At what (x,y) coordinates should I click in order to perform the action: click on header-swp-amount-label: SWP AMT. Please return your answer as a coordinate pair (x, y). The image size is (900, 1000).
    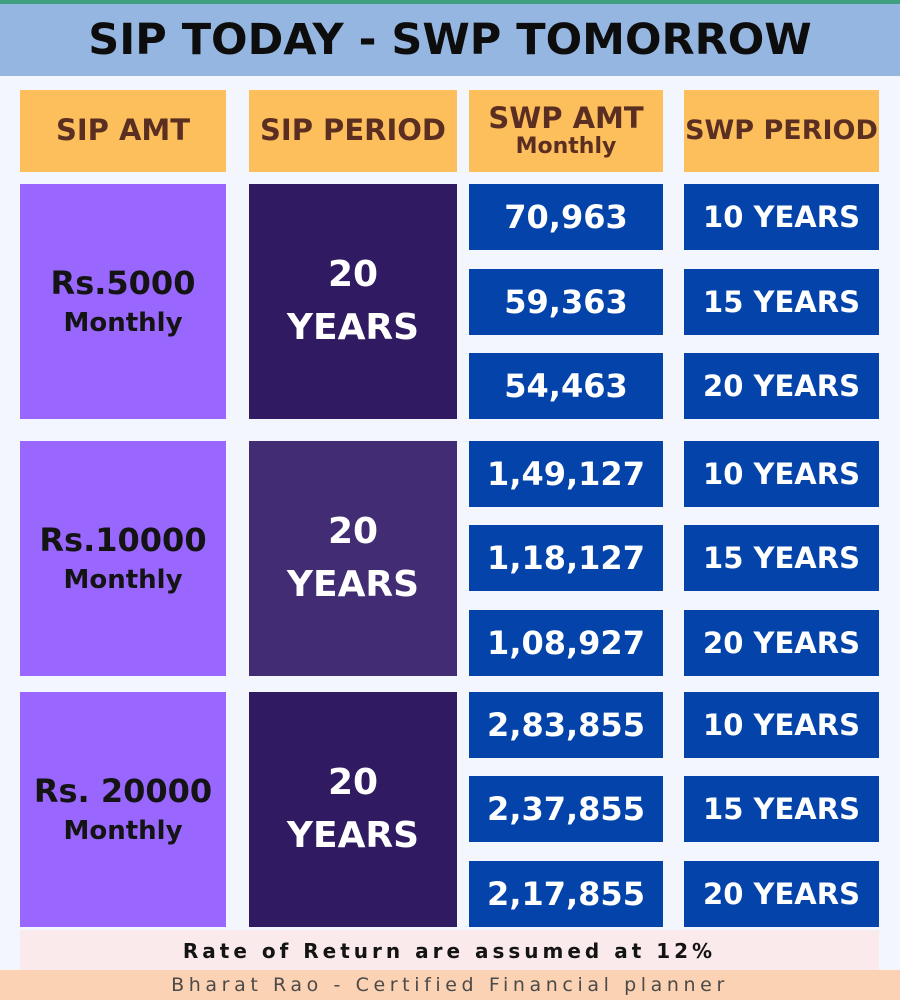
    Looking at the image, I should click on (566, 117).